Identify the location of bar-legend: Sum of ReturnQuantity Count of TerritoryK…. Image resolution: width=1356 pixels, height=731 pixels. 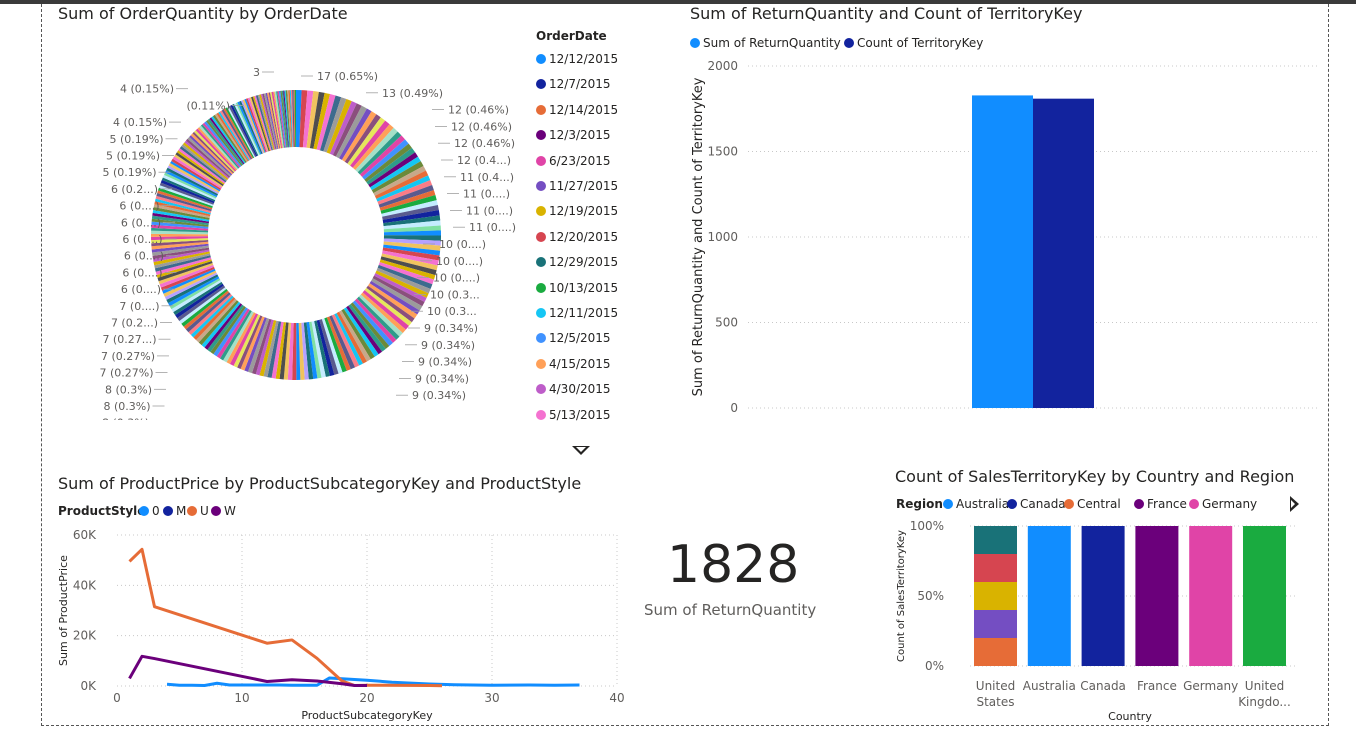
(890, 44).